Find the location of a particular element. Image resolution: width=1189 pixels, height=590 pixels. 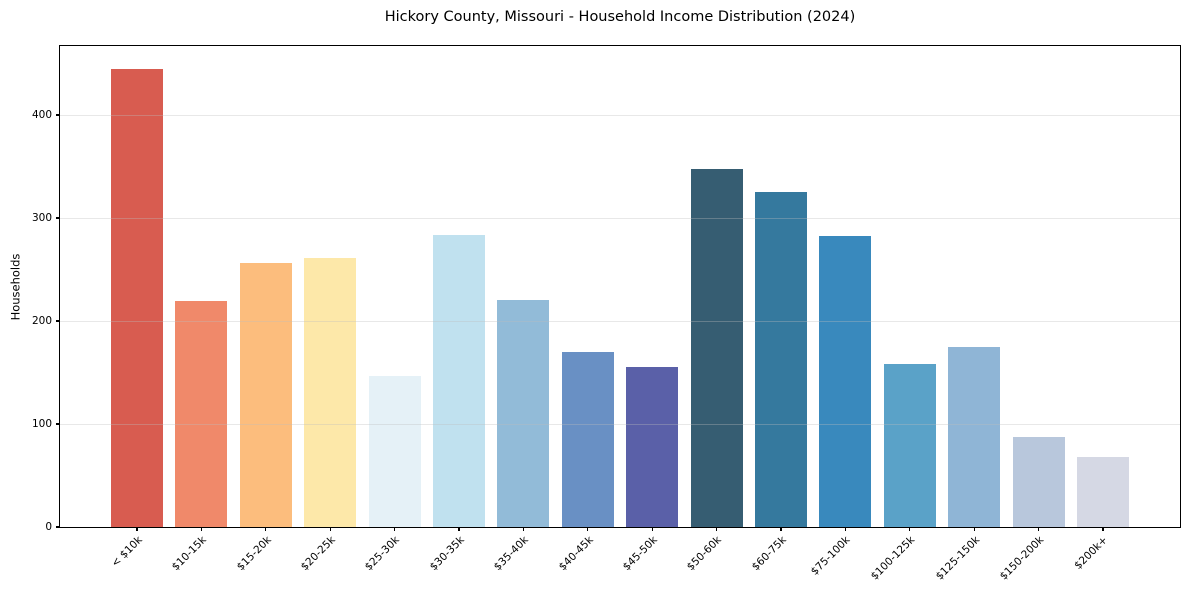

bar-$45-50k is located at coordinates (652, 447).